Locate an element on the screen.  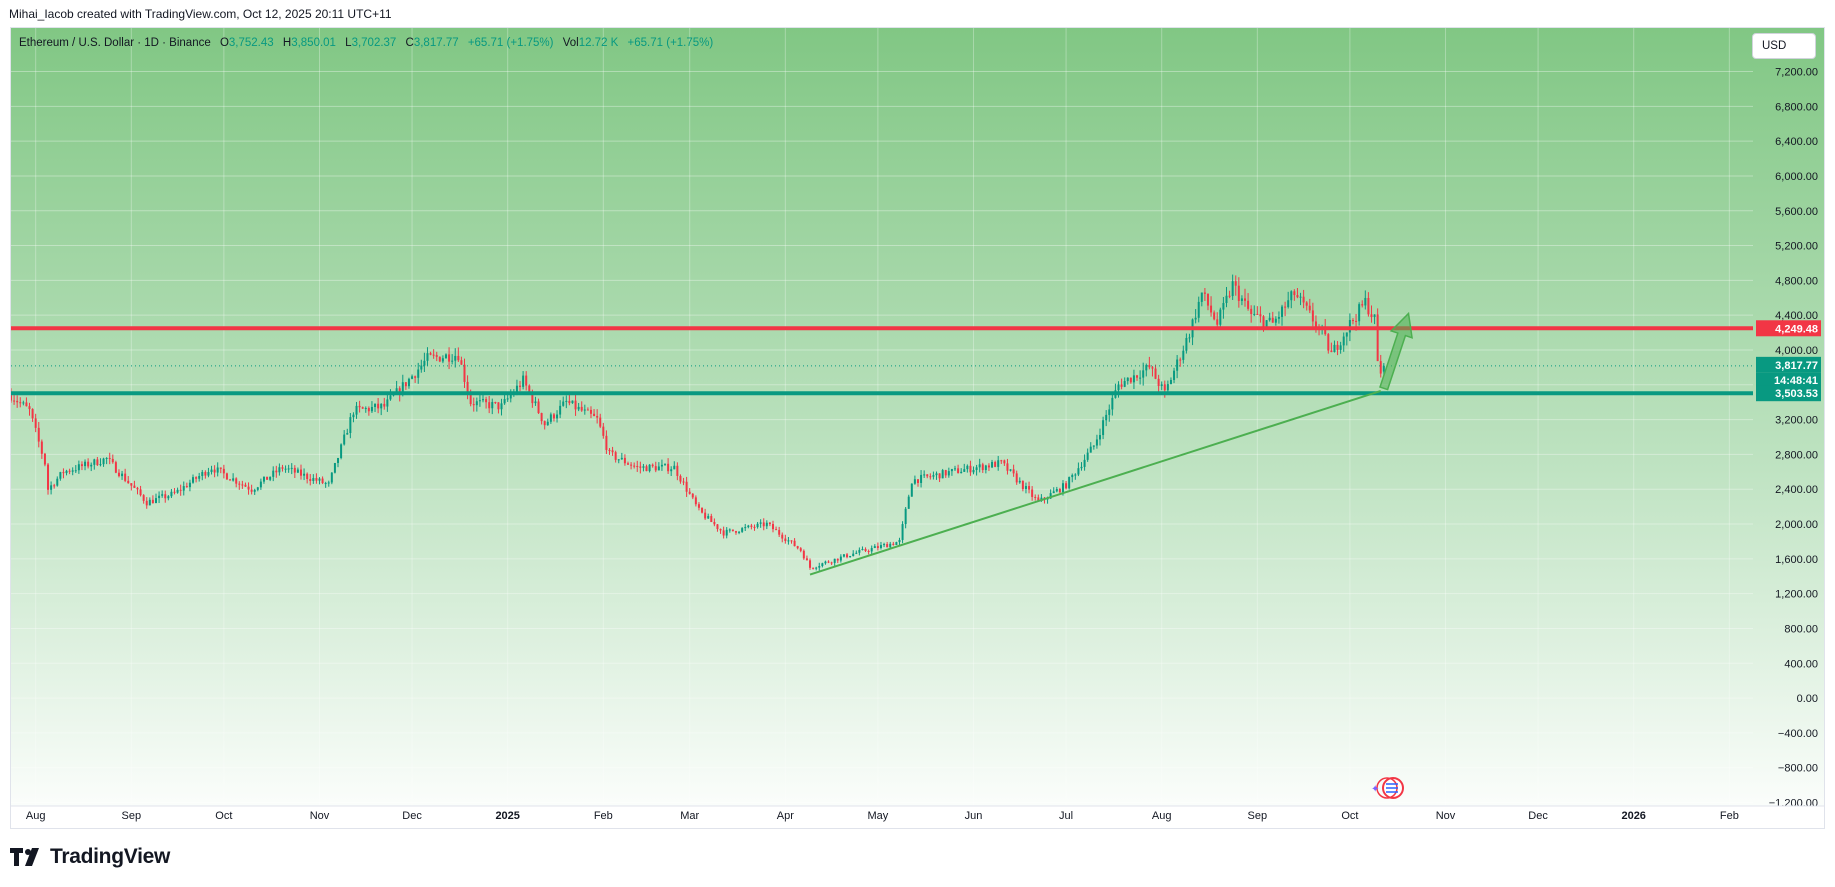
trendline is located at coordinates (1095, 482).